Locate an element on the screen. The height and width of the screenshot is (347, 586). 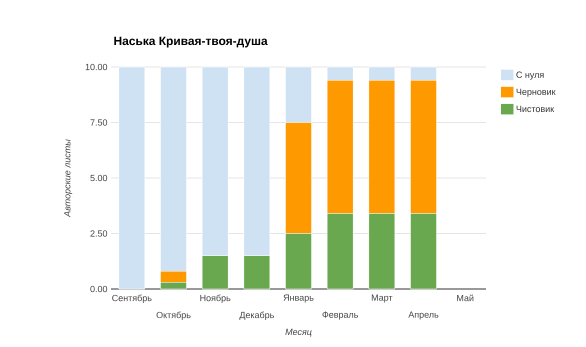
x-tick-label: Апрель is located at coordinates (423, 316).